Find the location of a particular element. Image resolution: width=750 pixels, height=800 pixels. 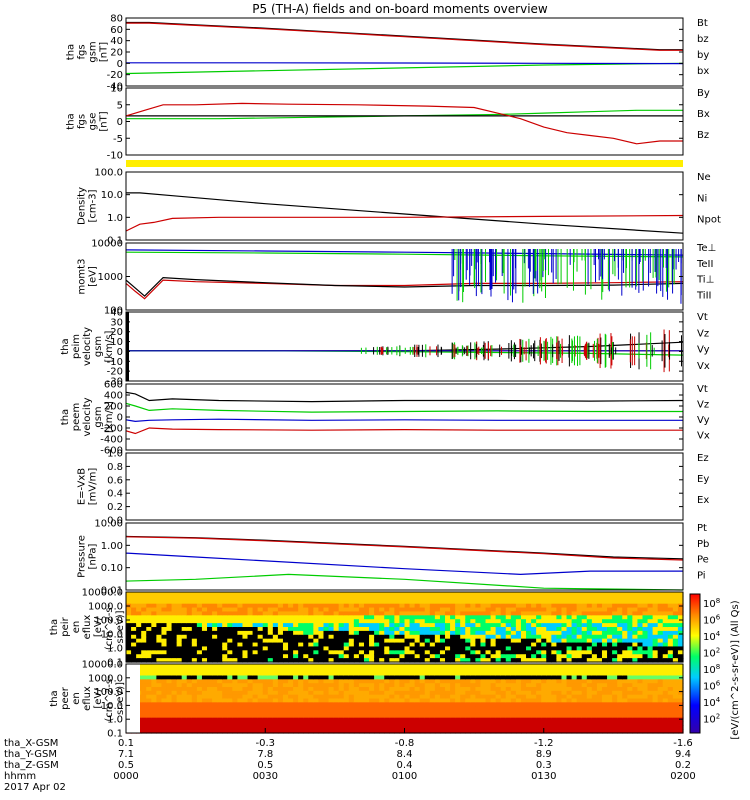

ytick-label: 100 is located at coordinates (113, 311).